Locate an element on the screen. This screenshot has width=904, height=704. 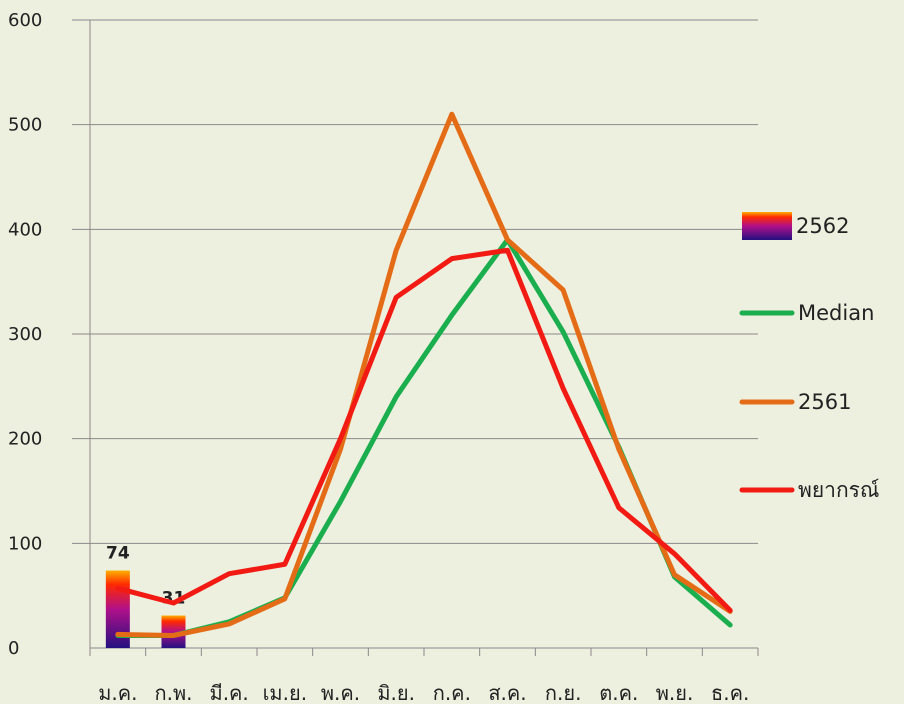
x-tick-label: พ.ค. is located at coordinates (340, 692).